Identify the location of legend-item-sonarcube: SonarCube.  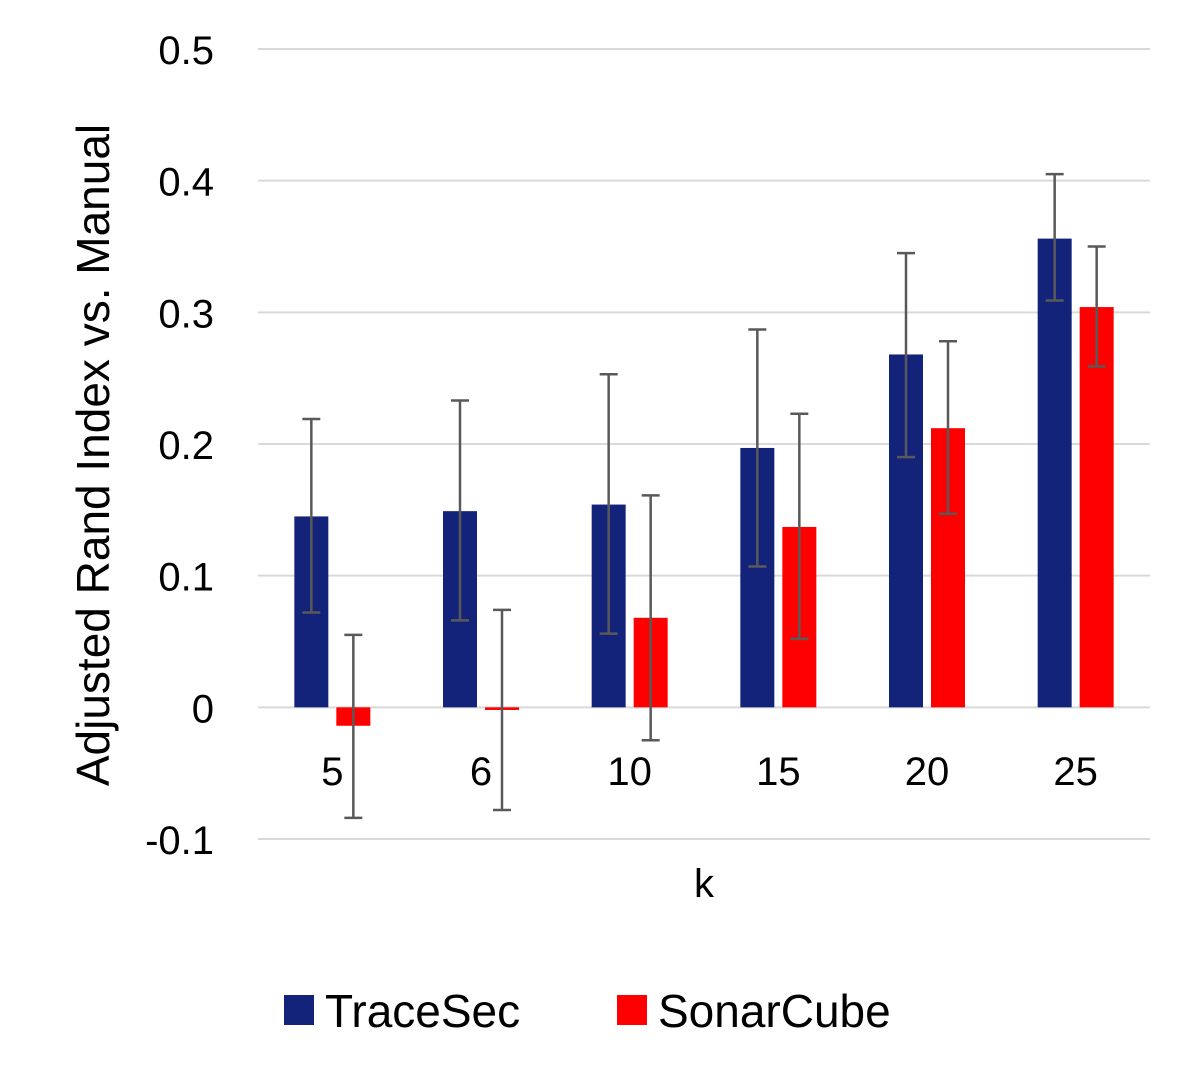
(754, 1011).